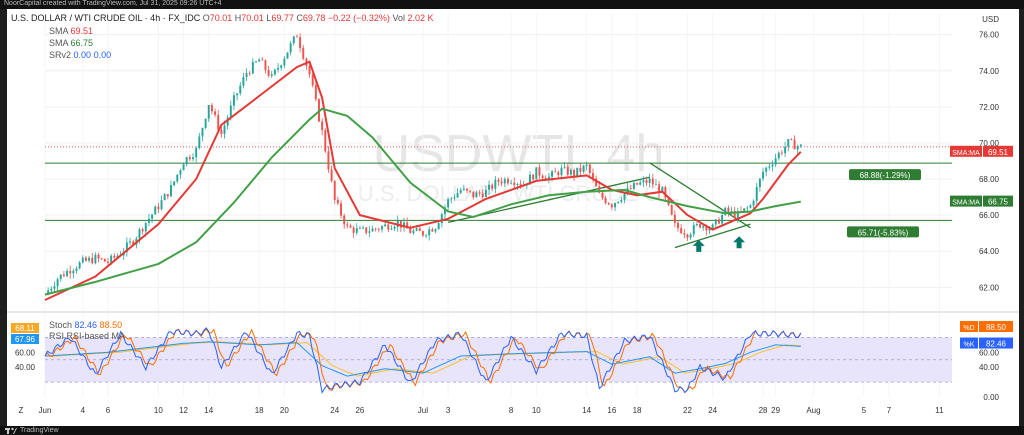  Describe the element at coordinates (989, 107) in the screenshot. I see `price-tick-label: 72.00` at that location.